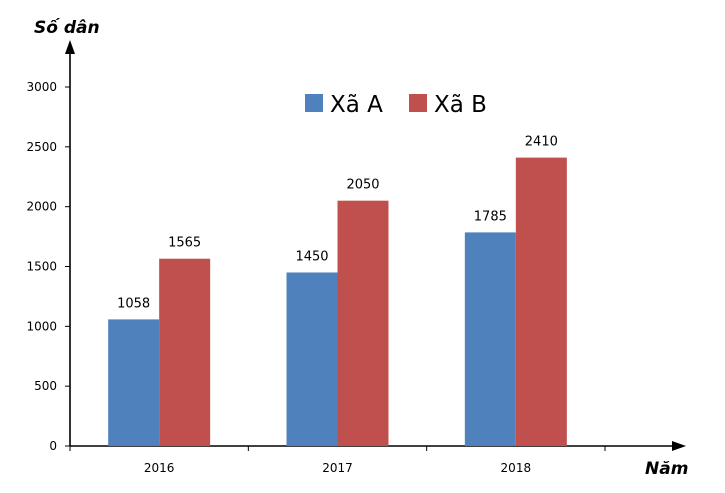 This screenshot has height=493, width=725. Describe the element at coordinates (490, 216) in the screenshot. I see `data-label: 1785` at that location.